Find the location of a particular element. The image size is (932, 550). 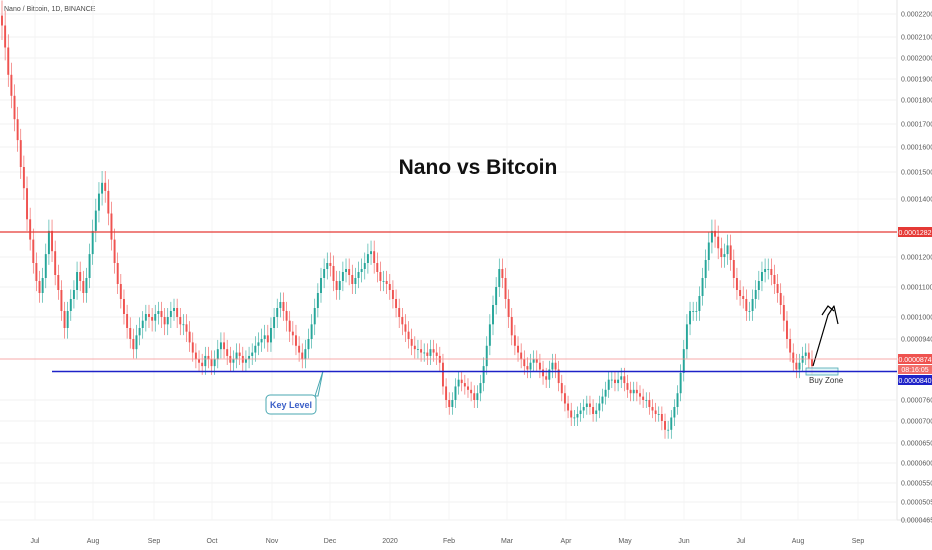

resistance-price-text: 0.0001282 is located at coordinates (914, 233).